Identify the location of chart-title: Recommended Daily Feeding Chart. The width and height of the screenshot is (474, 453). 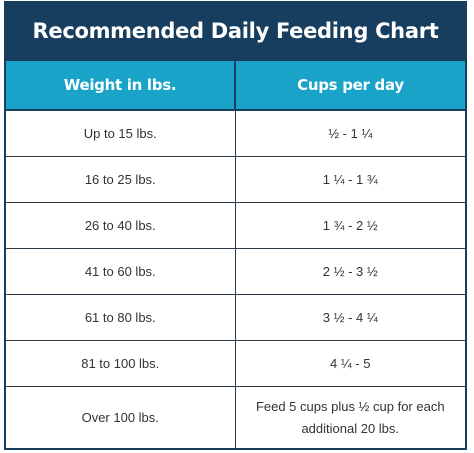
(235, 31).